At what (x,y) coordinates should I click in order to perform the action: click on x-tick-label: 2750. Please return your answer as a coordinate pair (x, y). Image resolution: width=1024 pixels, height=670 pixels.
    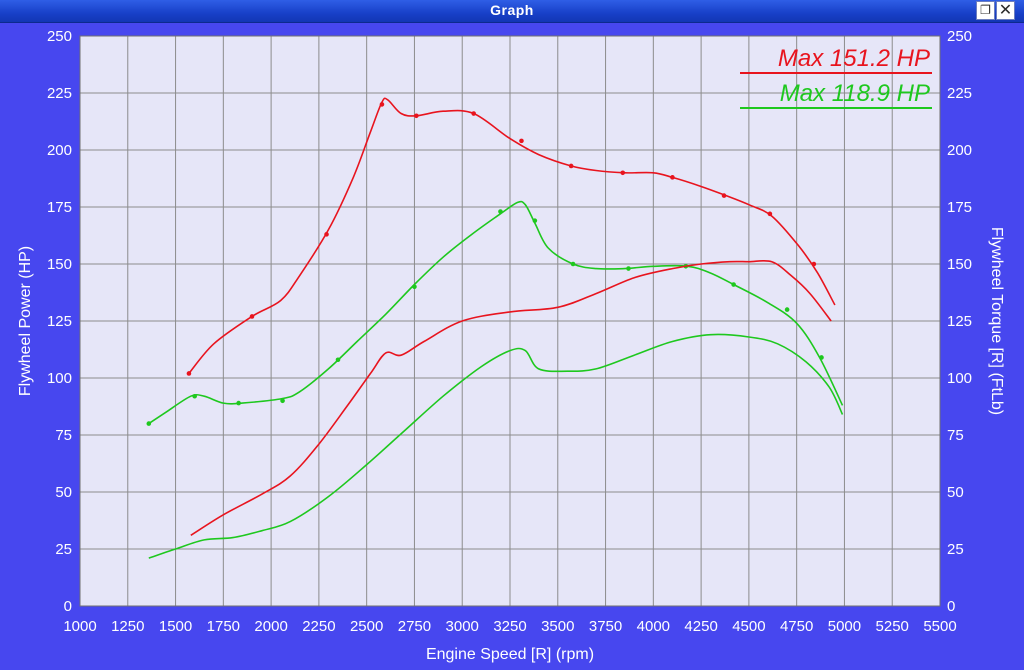
    Looking at the image, I should click on (414, 626).